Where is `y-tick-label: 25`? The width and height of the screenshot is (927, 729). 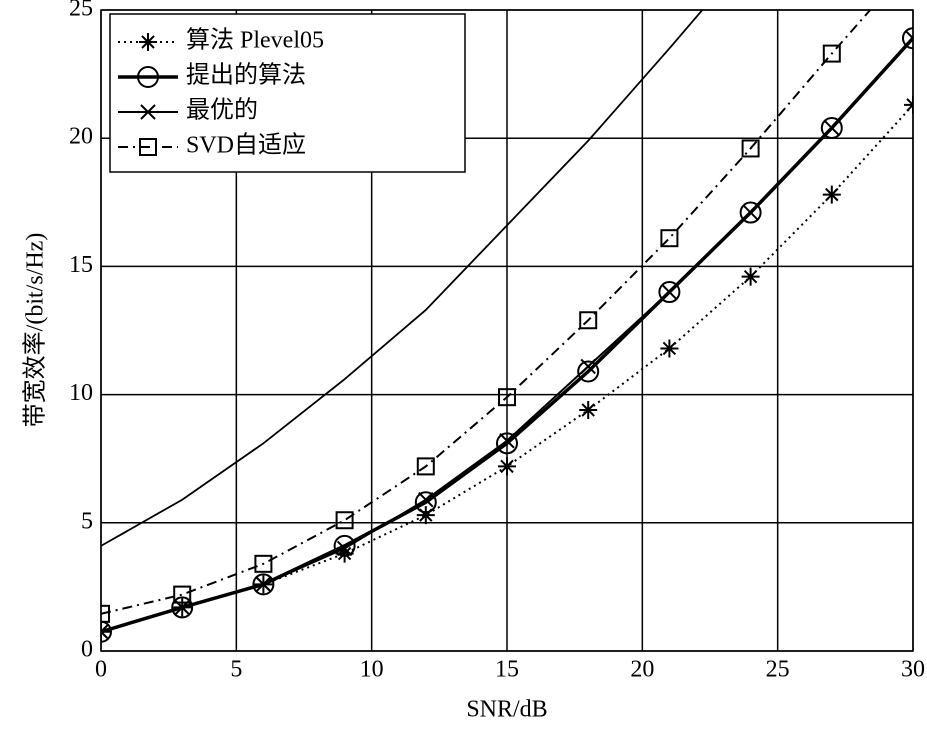 y-tick-label: 25 is located at coordinates (81, 11).